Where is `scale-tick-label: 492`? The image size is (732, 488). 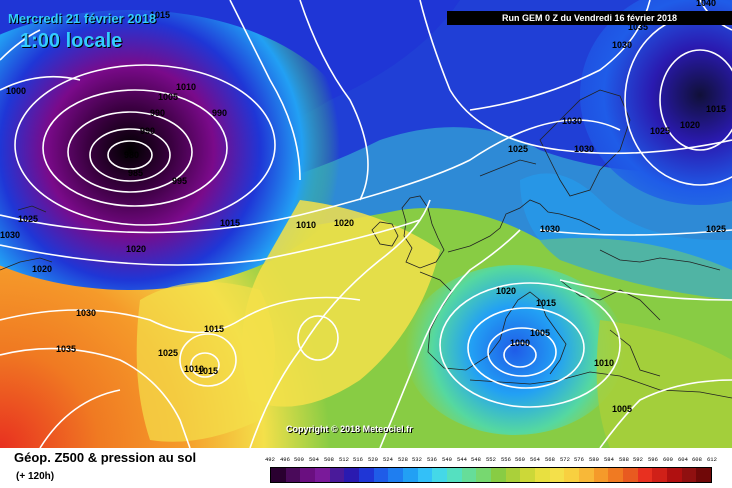
scale-tick-label: 492 is located at coordinates (270, 459).